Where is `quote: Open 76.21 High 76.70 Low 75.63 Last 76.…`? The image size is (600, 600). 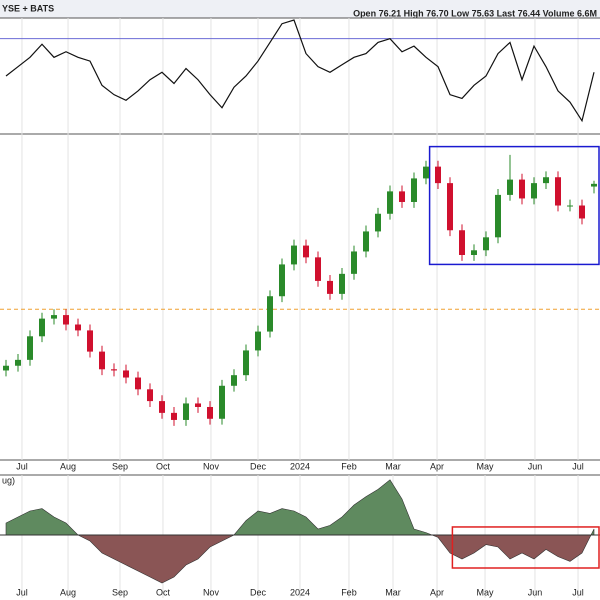 quote: Open 76.21 High 76.70 Low 75.63 Last 76.… is located at coordinates (475, 13).